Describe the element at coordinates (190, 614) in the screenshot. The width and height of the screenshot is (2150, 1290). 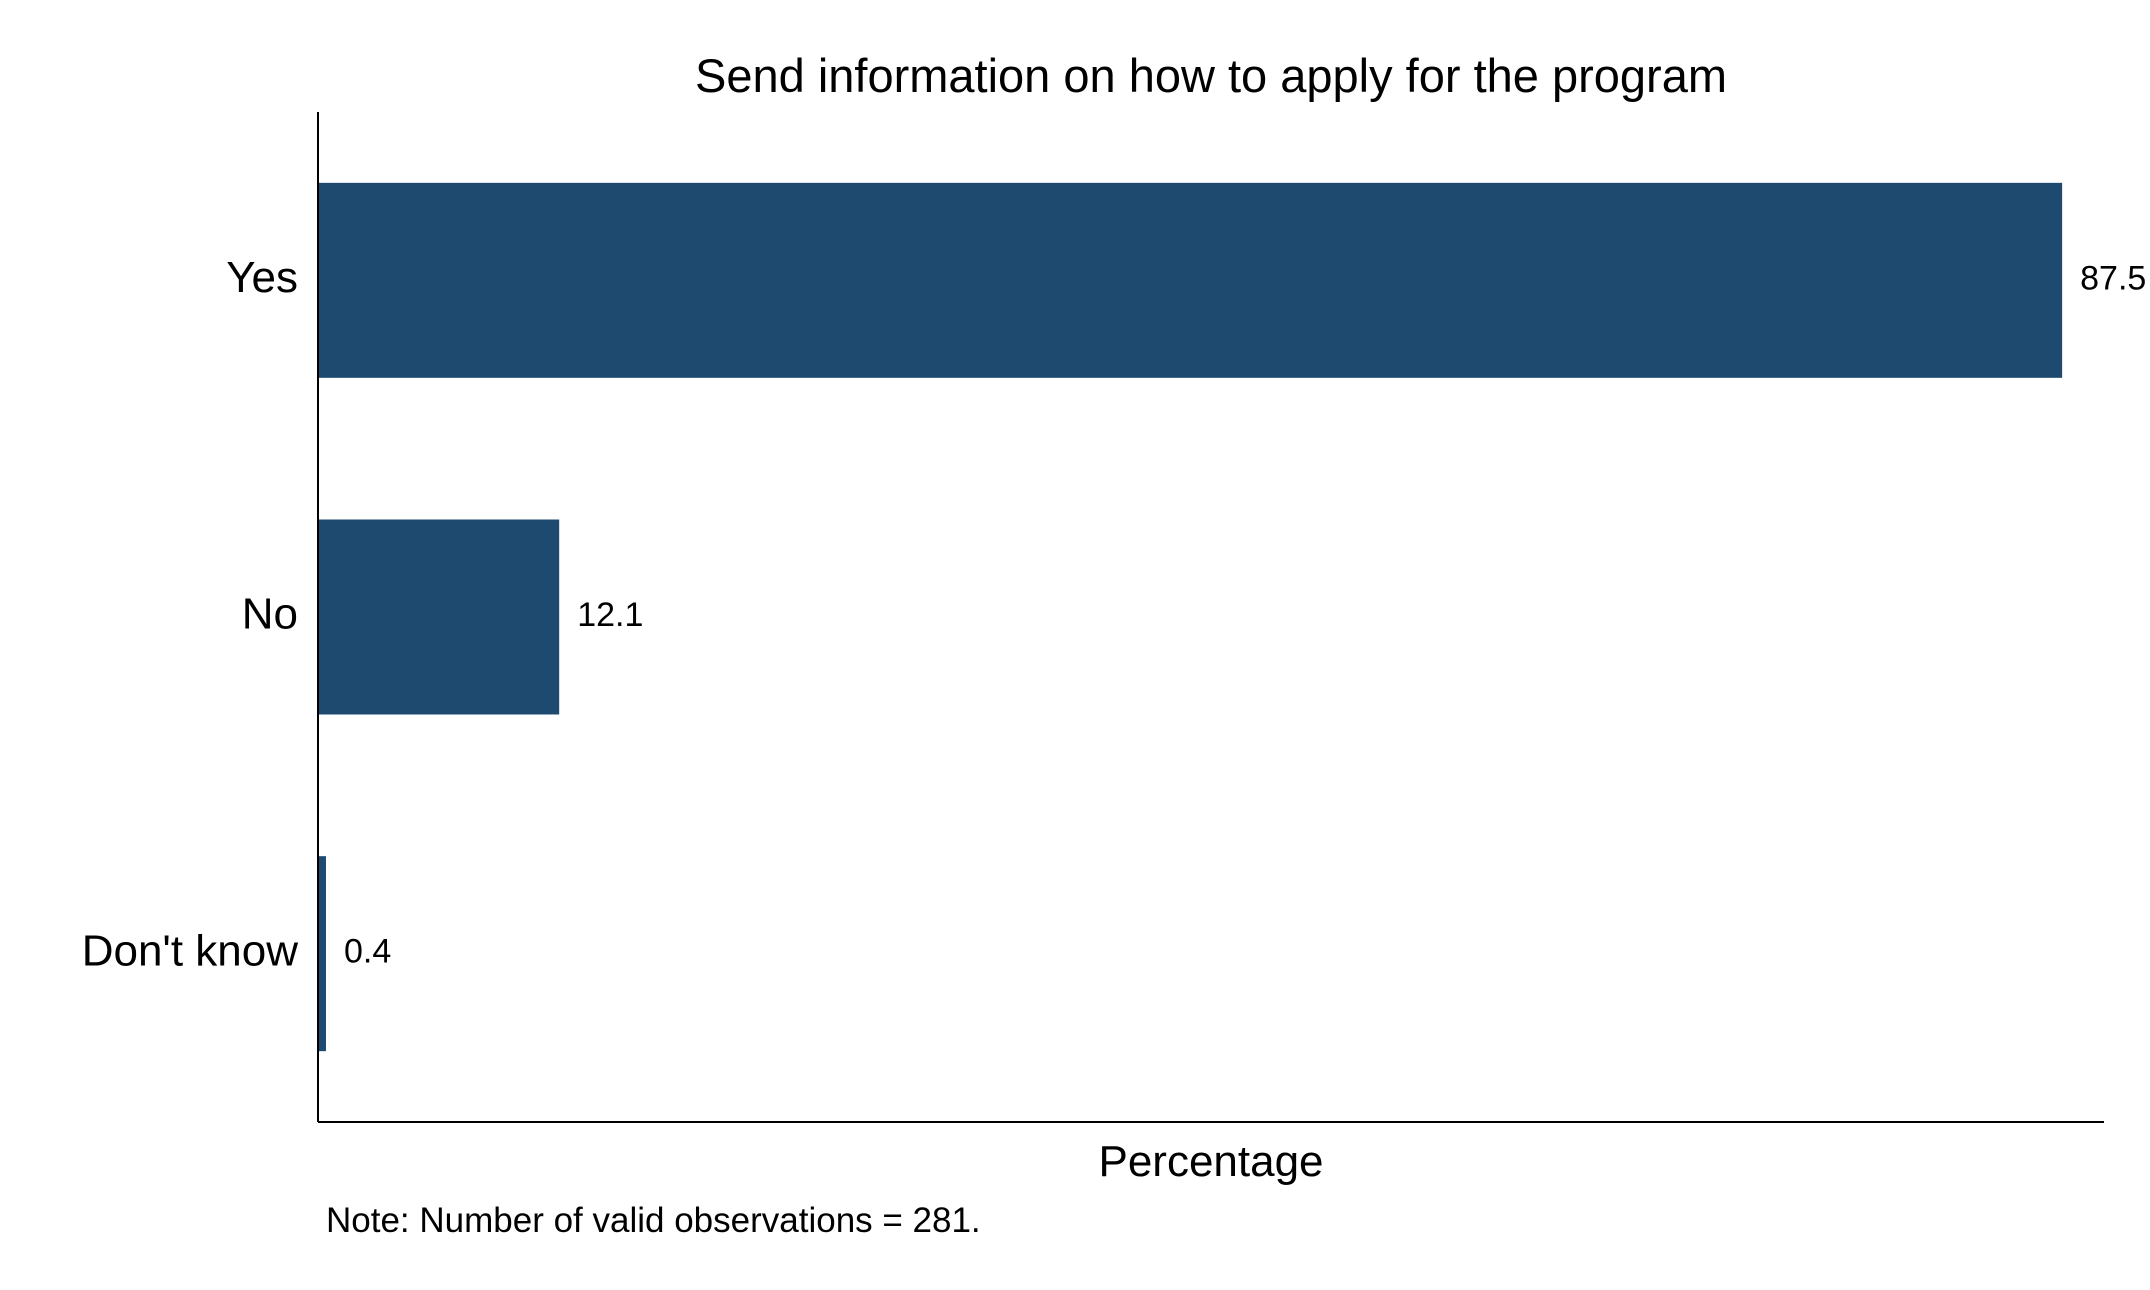
I see `category-labels: Yes No Don't know` at that location.